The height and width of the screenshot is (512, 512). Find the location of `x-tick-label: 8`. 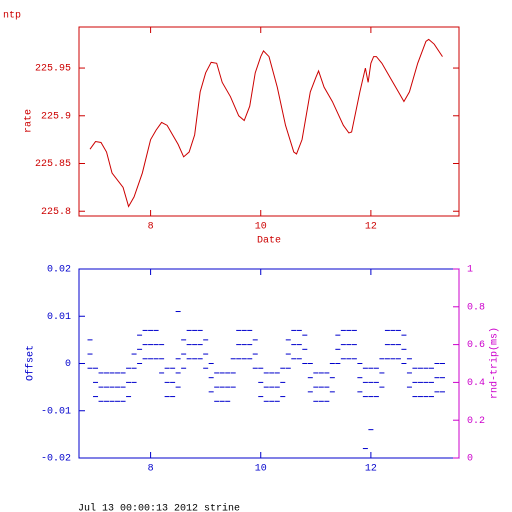

x-tick-label: 8 is located at coordinates (151, 469).